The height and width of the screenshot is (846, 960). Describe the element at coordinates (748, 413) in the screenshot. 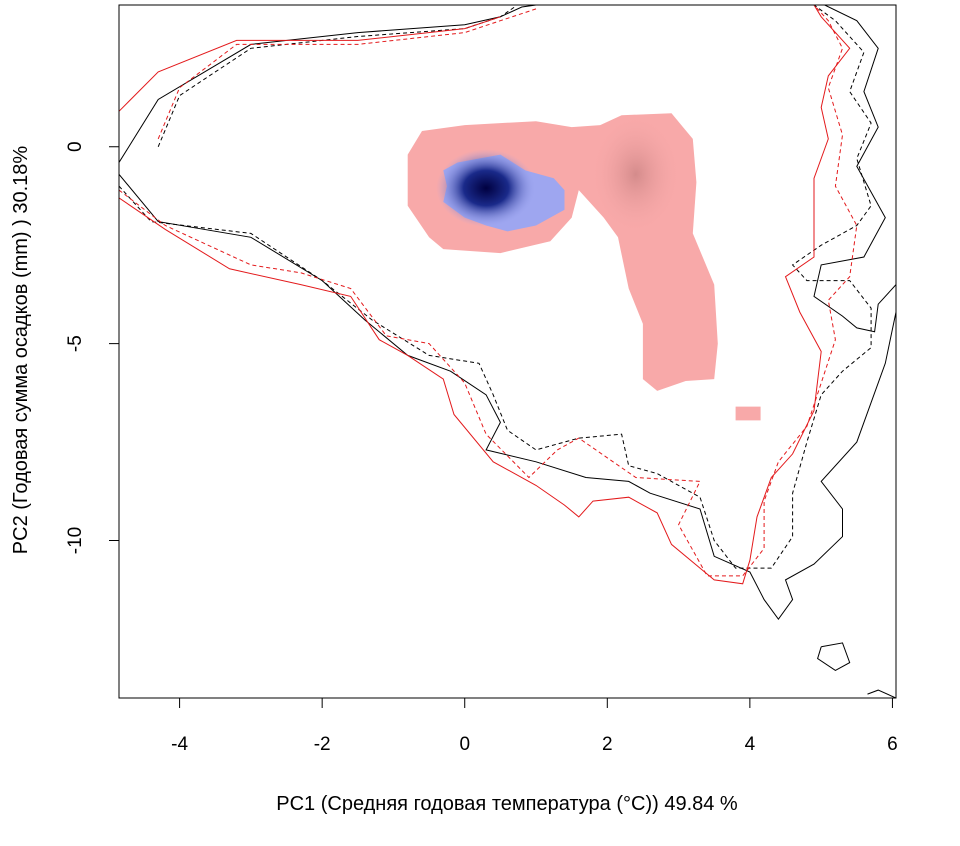

I see `density-region-pink-small` at that location.